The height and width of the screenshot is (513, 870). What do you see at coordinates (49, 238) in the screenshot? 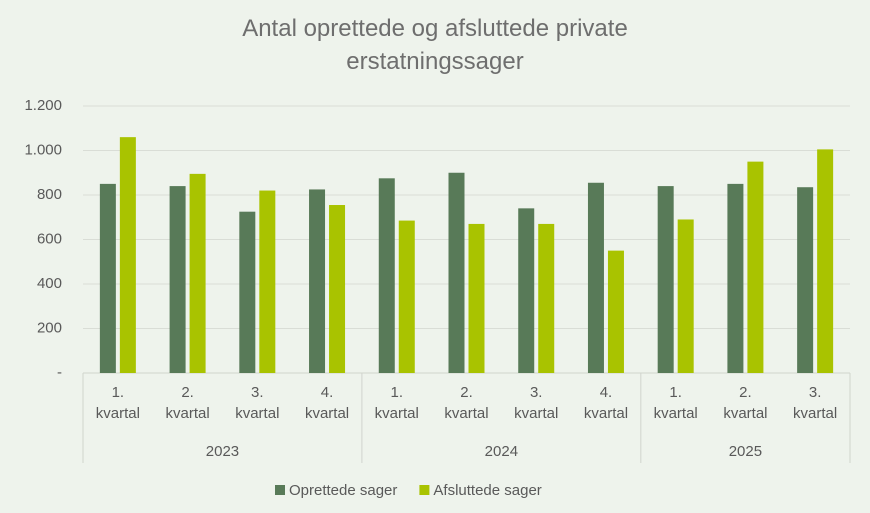
I see `y-tick-label: 600` at bounding box center [49, 238].